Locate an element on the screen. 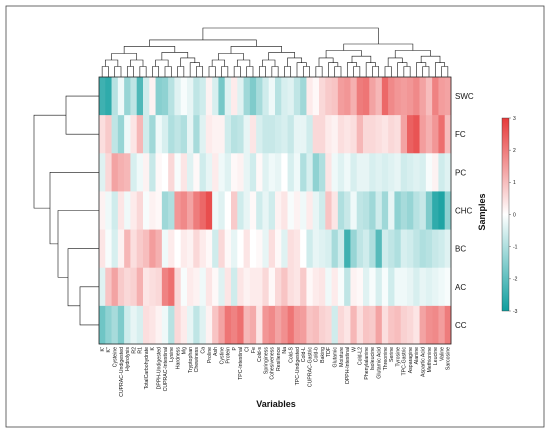  colorbar-tick-label: -1 is located at coordinates (515, 247).